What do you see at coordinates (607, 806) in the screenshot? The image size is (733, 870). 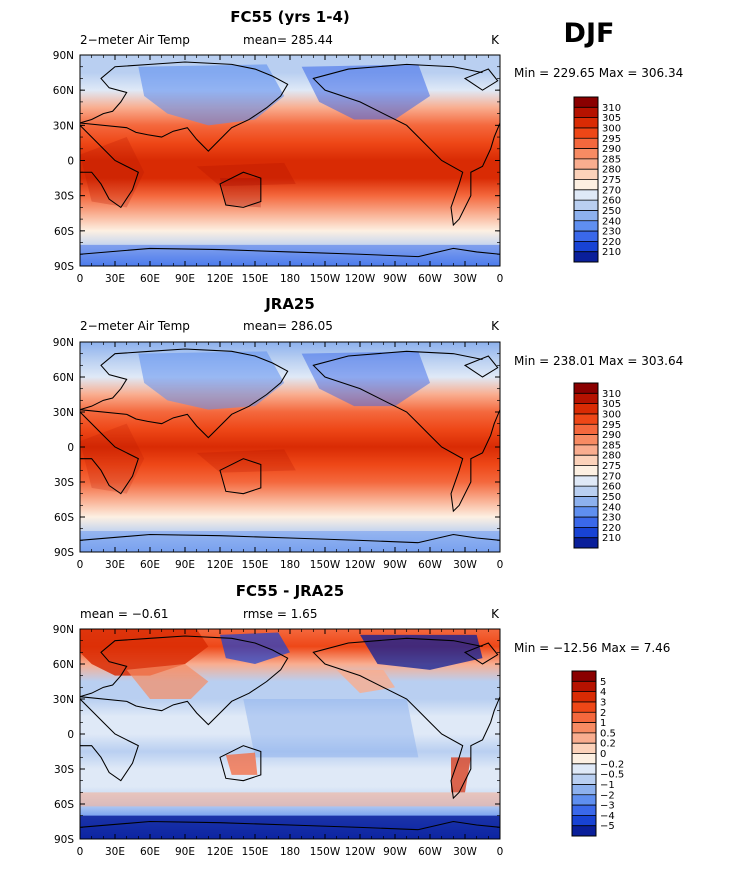 I see `colorbar-label: −3` at bounding box center [607, 806].